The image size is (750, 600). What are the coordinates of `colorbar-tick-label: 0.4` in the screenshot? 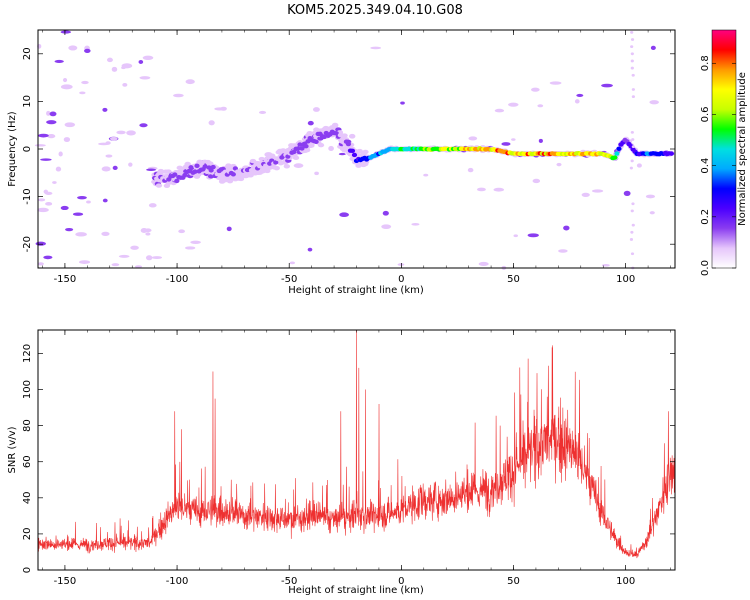 It's located at (705, 166).